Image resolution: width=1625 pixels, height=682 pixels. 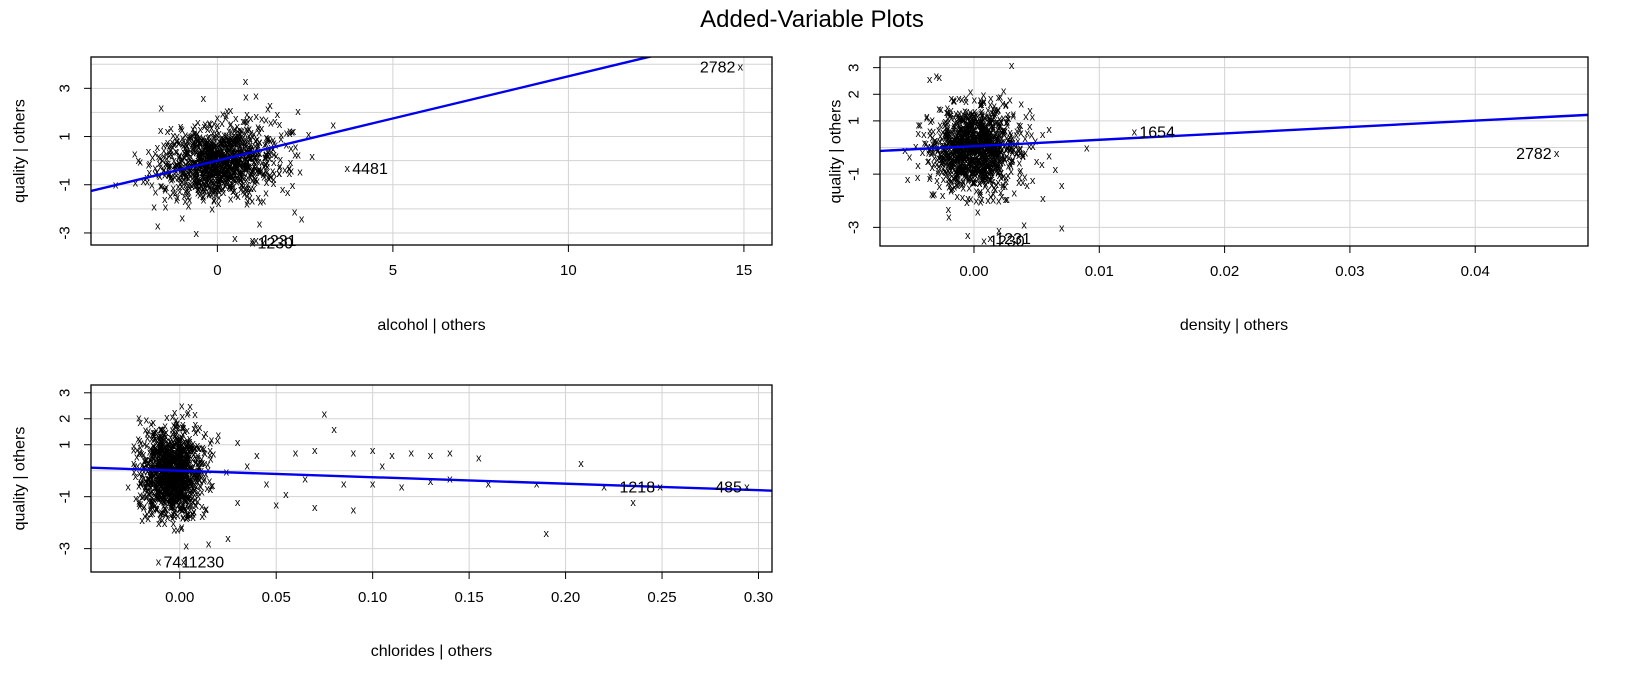 I want to click on x-tick-label: 15, so click(x=744, y=270).